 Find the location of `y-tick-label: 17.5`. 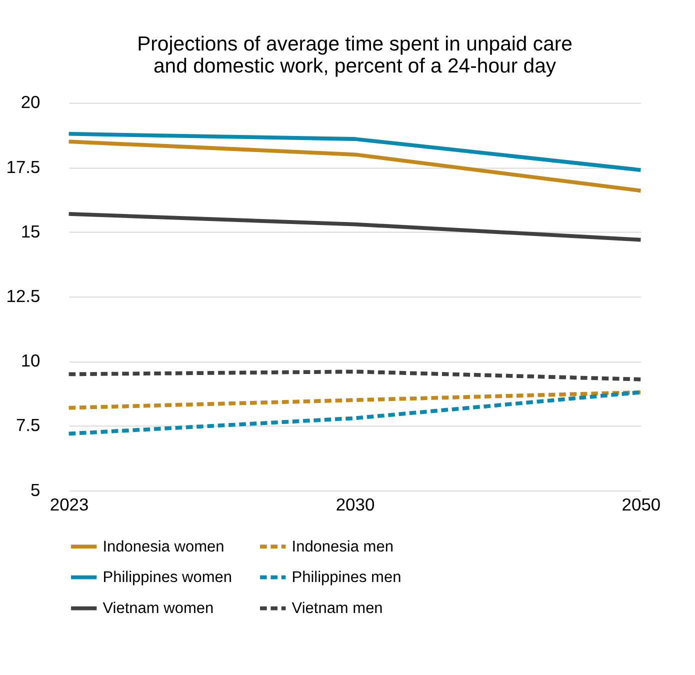

y-tick-label: 17.5 is located at coordinates (23, 166).